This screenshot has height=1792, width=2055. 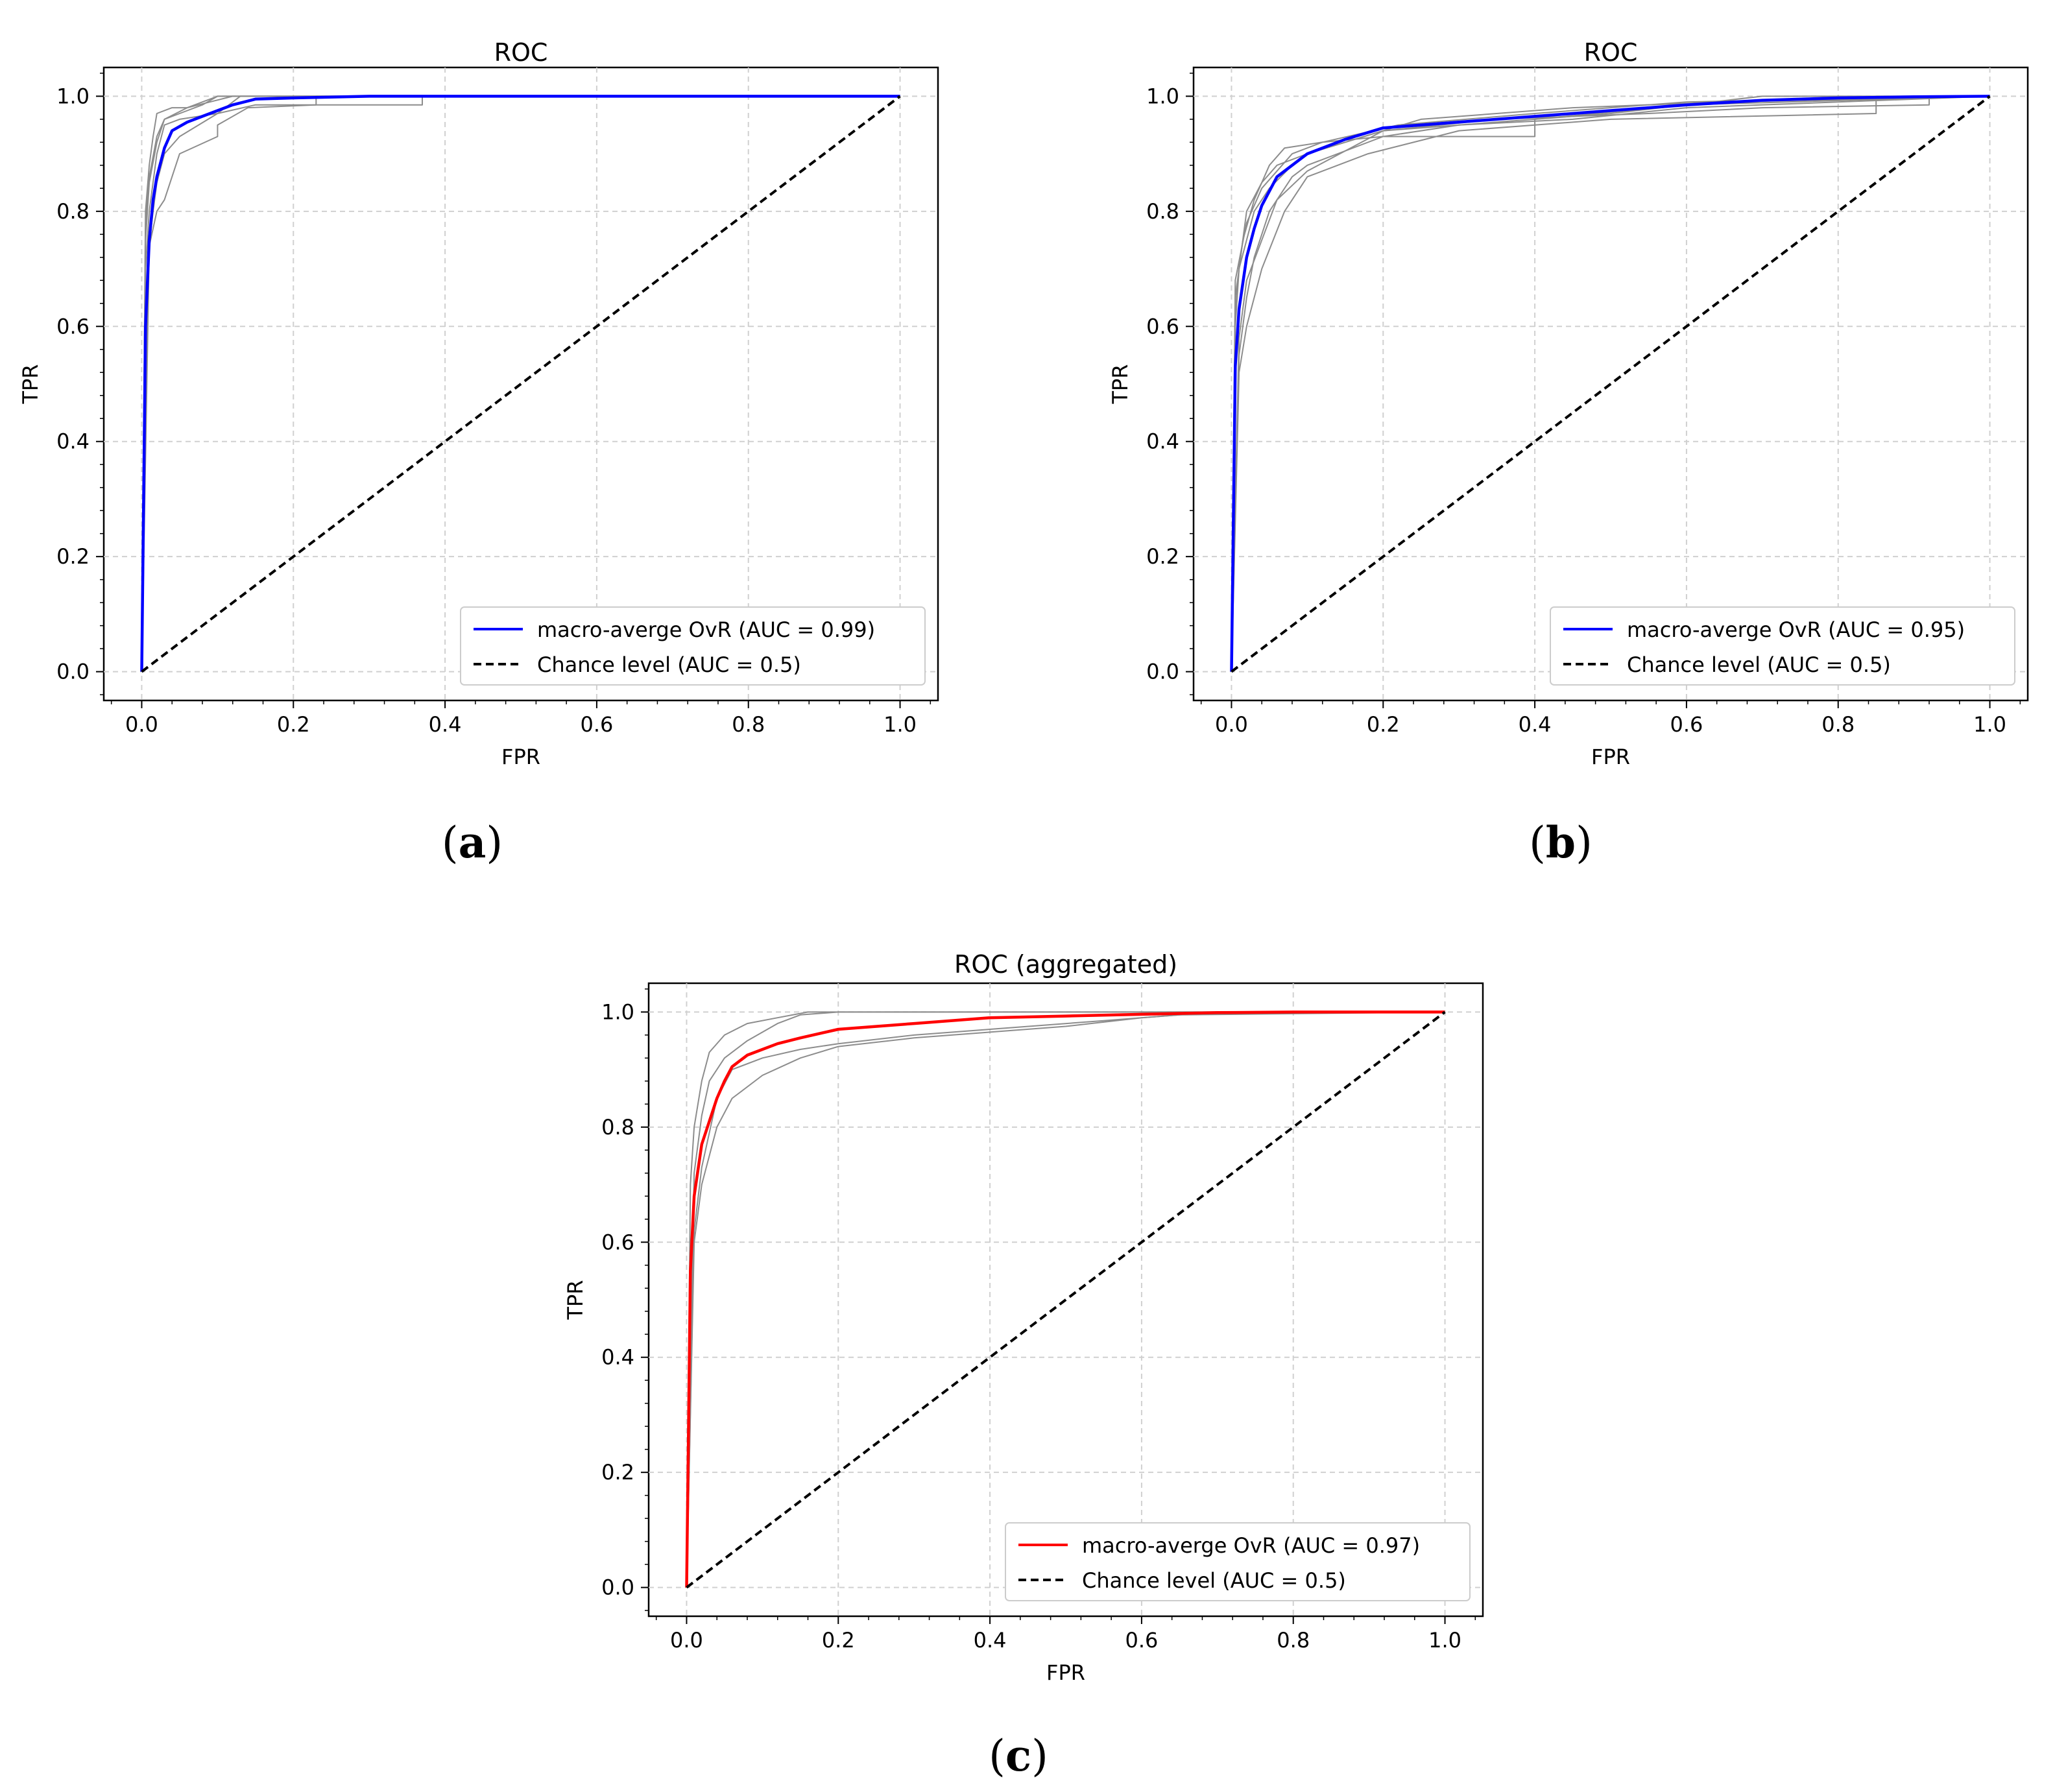 I want to click on macro-average-roc-curve-b, so click(x=1610, y=383).